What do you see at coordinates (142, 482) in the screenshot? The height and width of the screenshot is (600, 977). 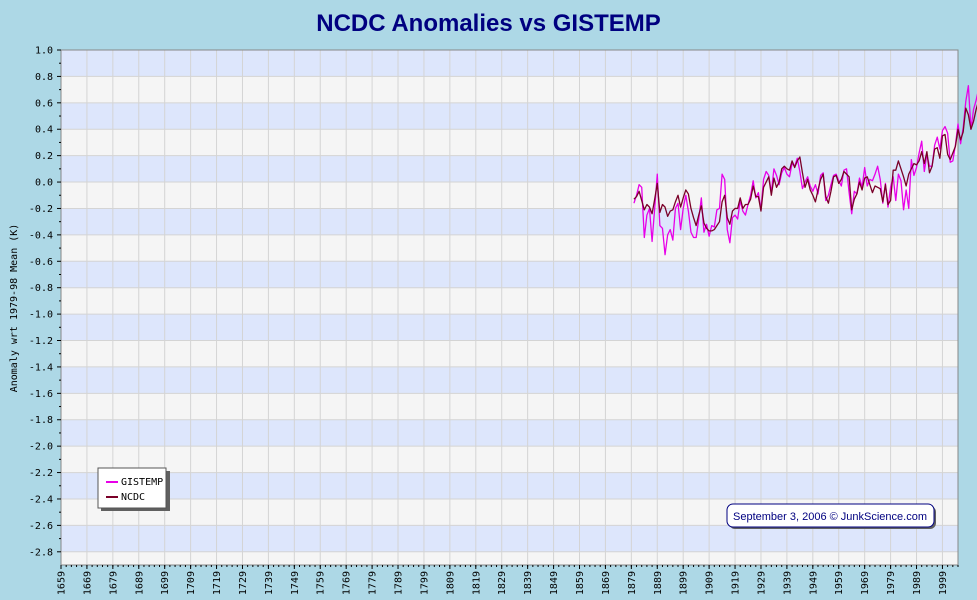 I see `legend-label-gistemp: GISTEMP` at bounding box center [142, 482].